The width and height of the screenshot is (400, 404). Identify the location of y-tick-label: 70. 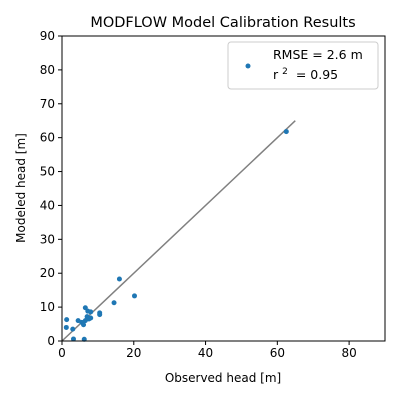
(47, 104).